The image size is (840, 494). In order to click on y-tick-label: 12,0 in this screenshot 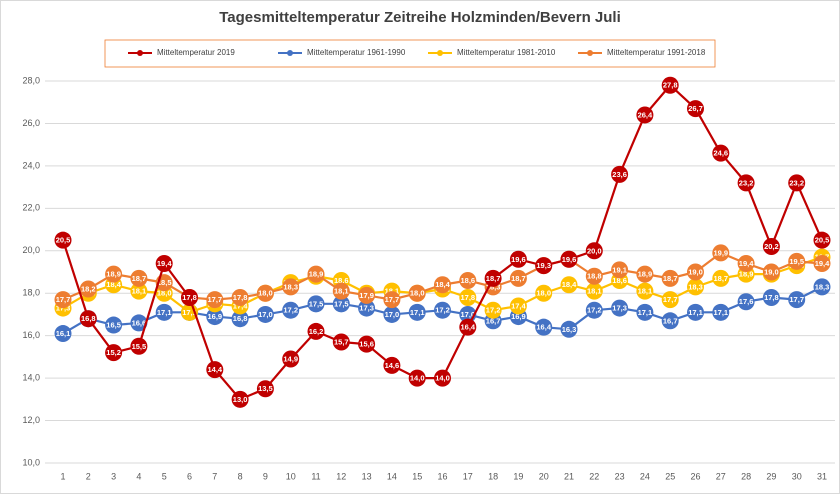, I will do `click(31, 420)`.